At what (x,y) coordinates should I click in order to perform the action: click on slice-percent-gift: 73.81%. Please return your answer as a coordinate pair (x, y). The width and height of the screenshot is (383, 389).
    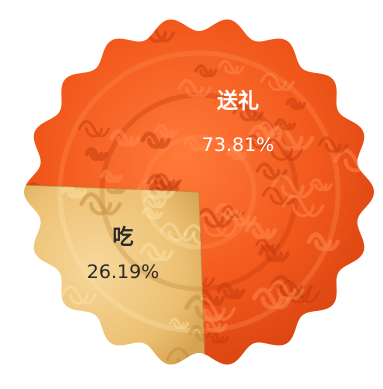
    Looking at the image, I should click on (238, 145).